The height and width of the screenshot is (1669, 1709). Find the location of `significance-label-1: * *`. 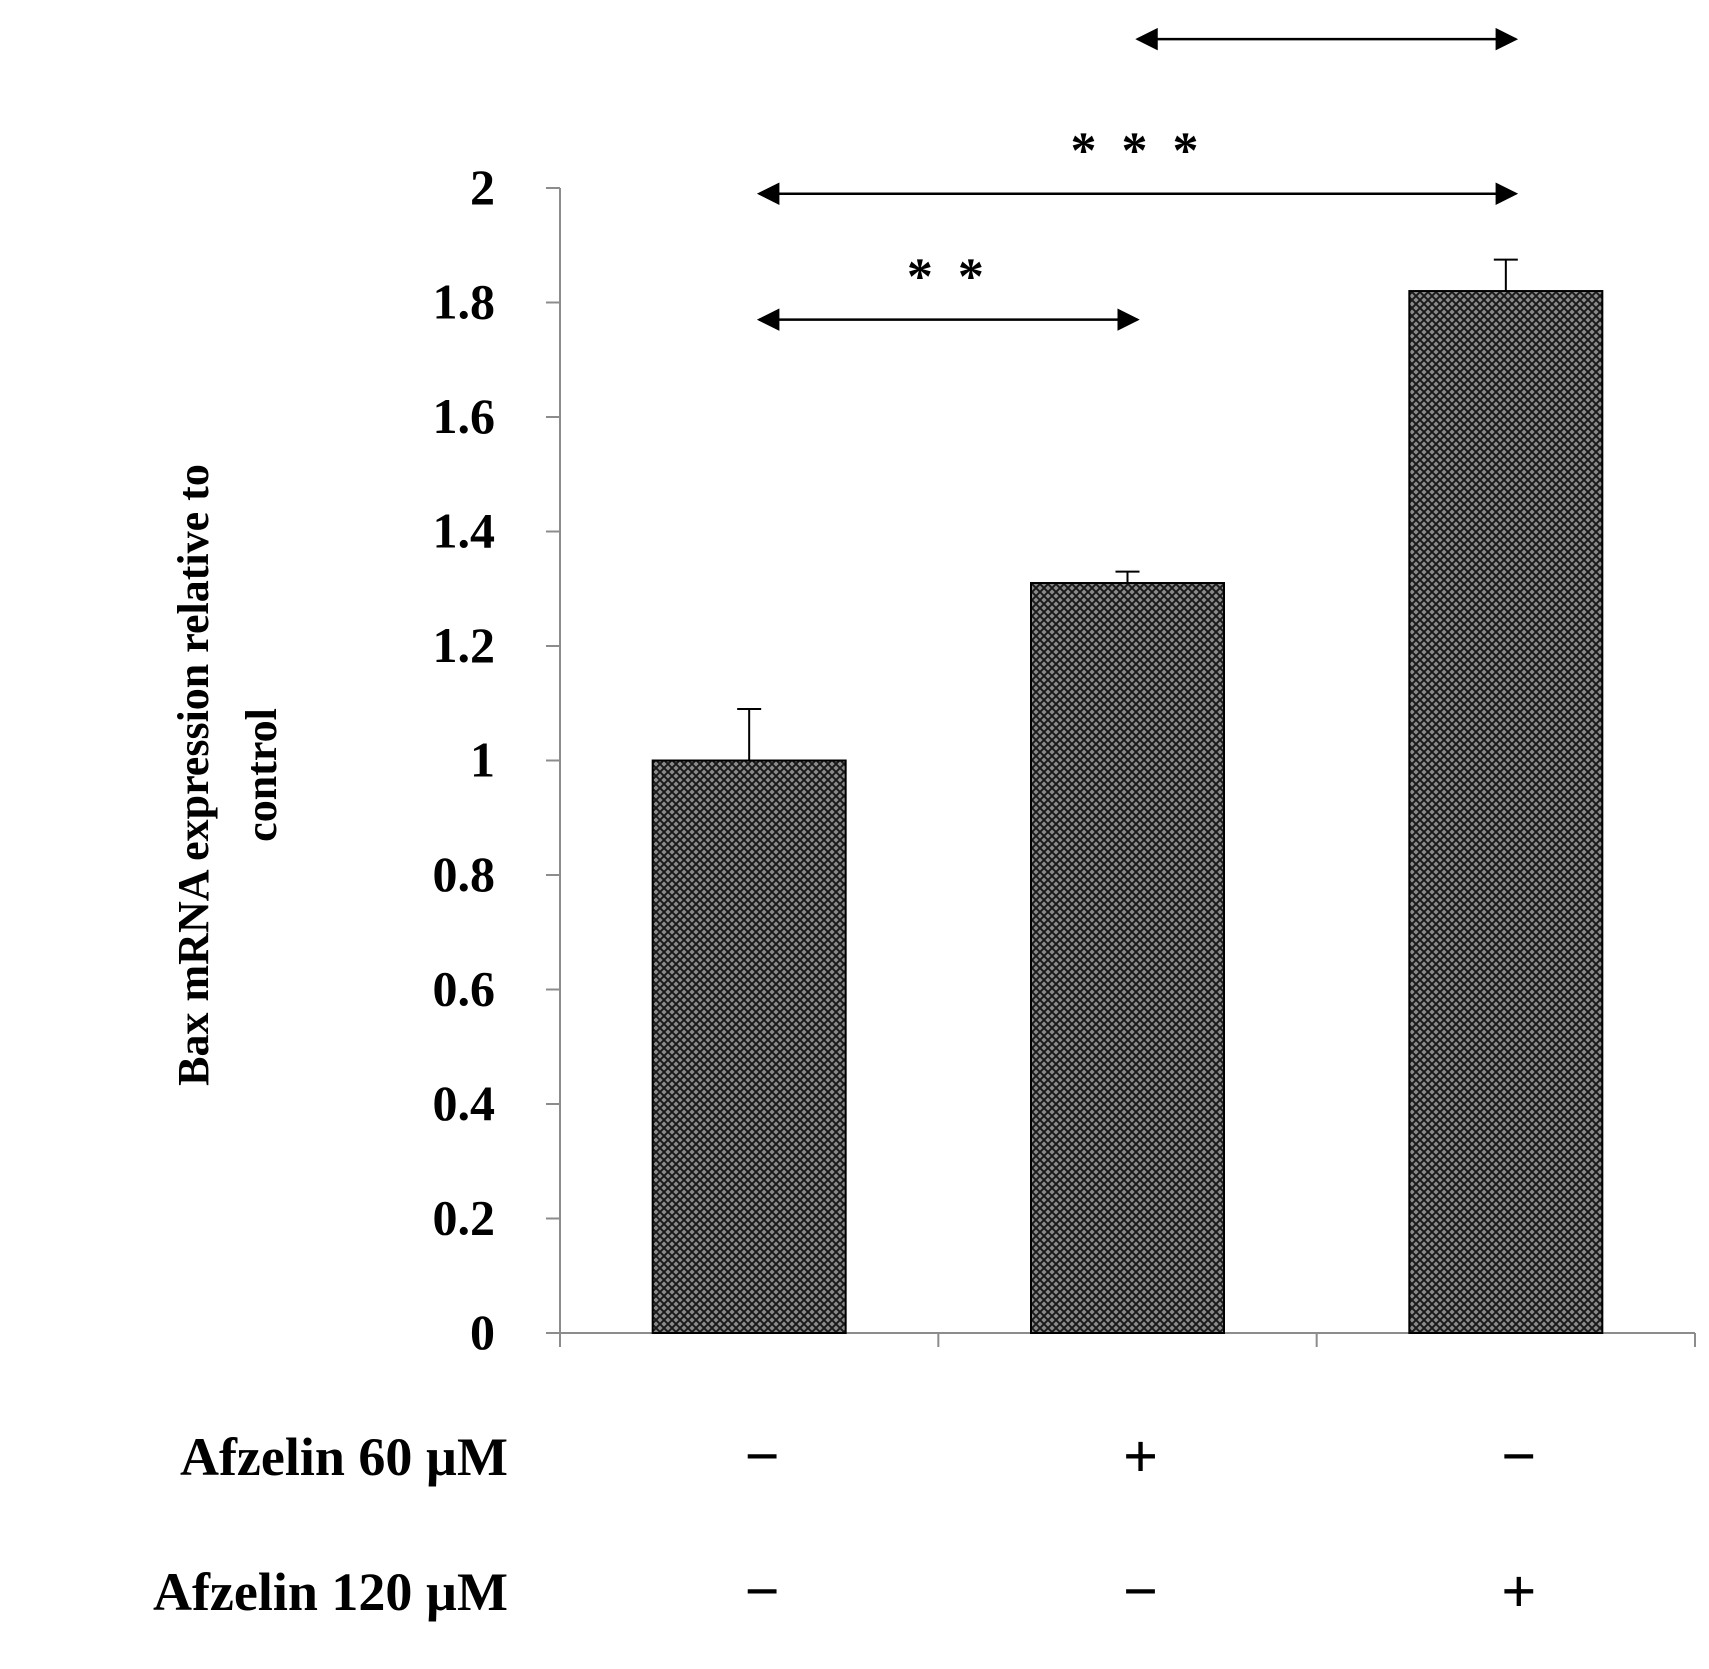

significance-label-1: * * is located at coordinates (948, 277).